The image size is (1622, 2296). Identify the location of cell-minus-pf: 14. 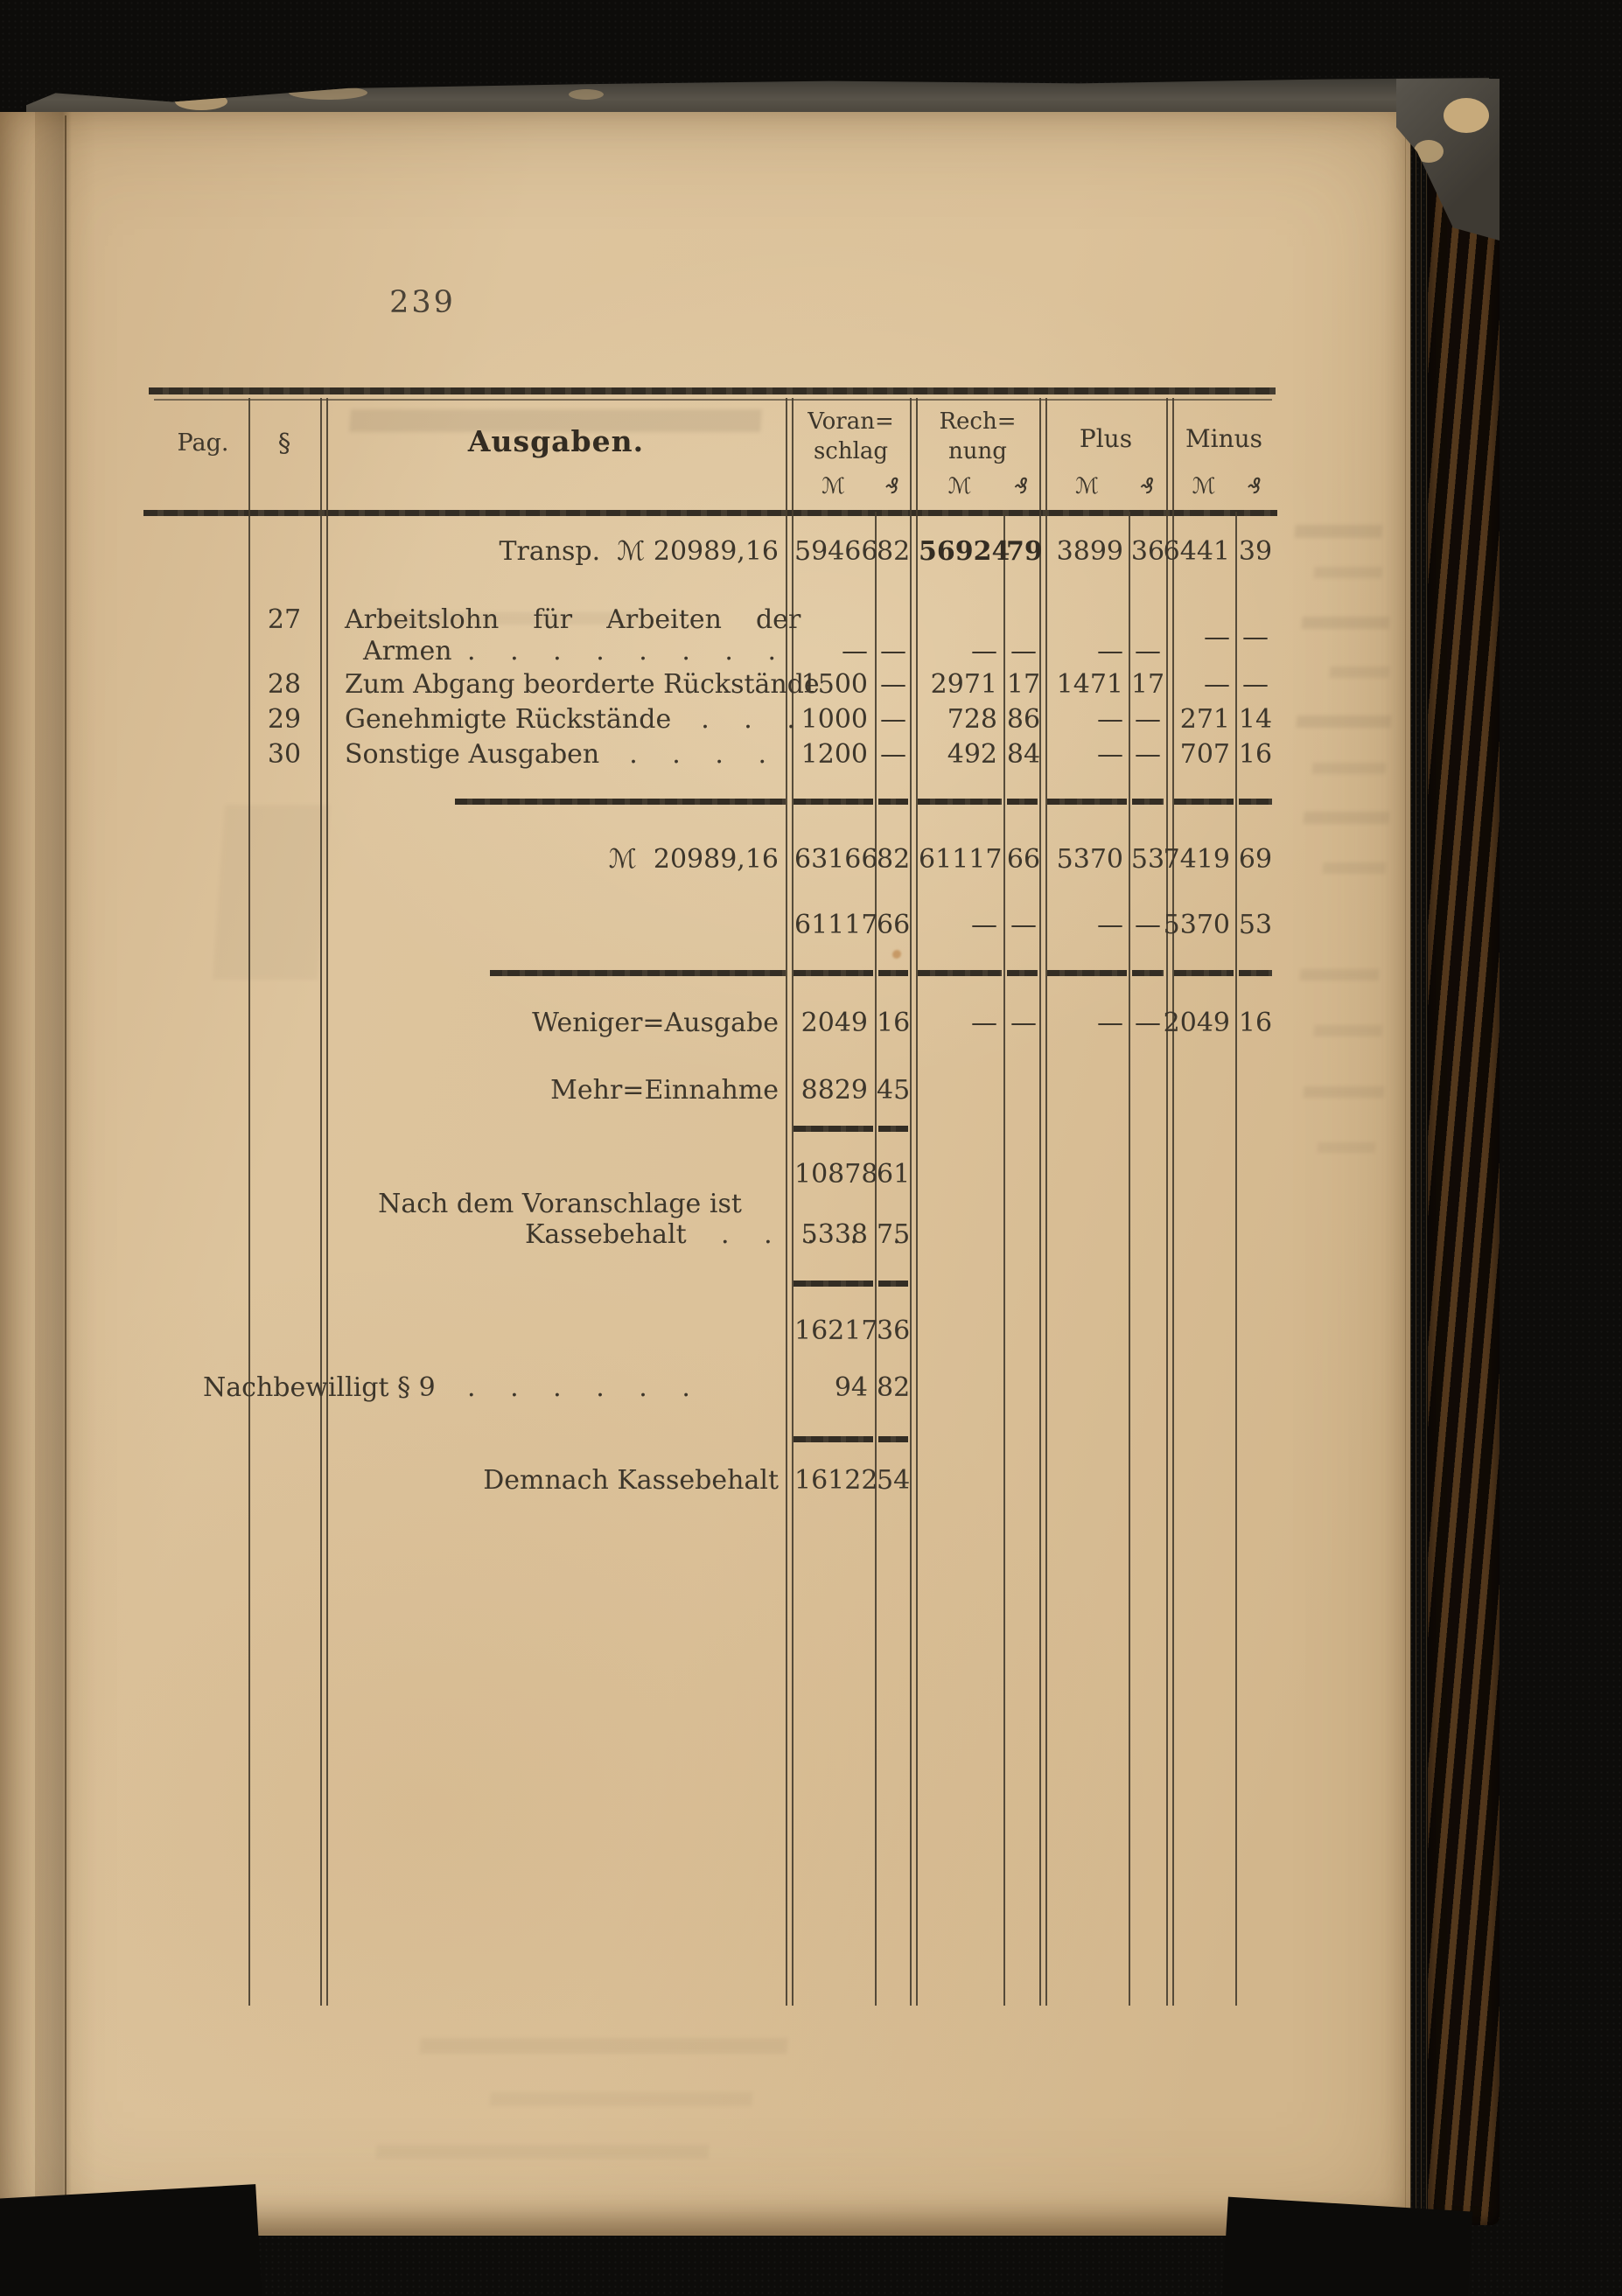
(1255, 719).